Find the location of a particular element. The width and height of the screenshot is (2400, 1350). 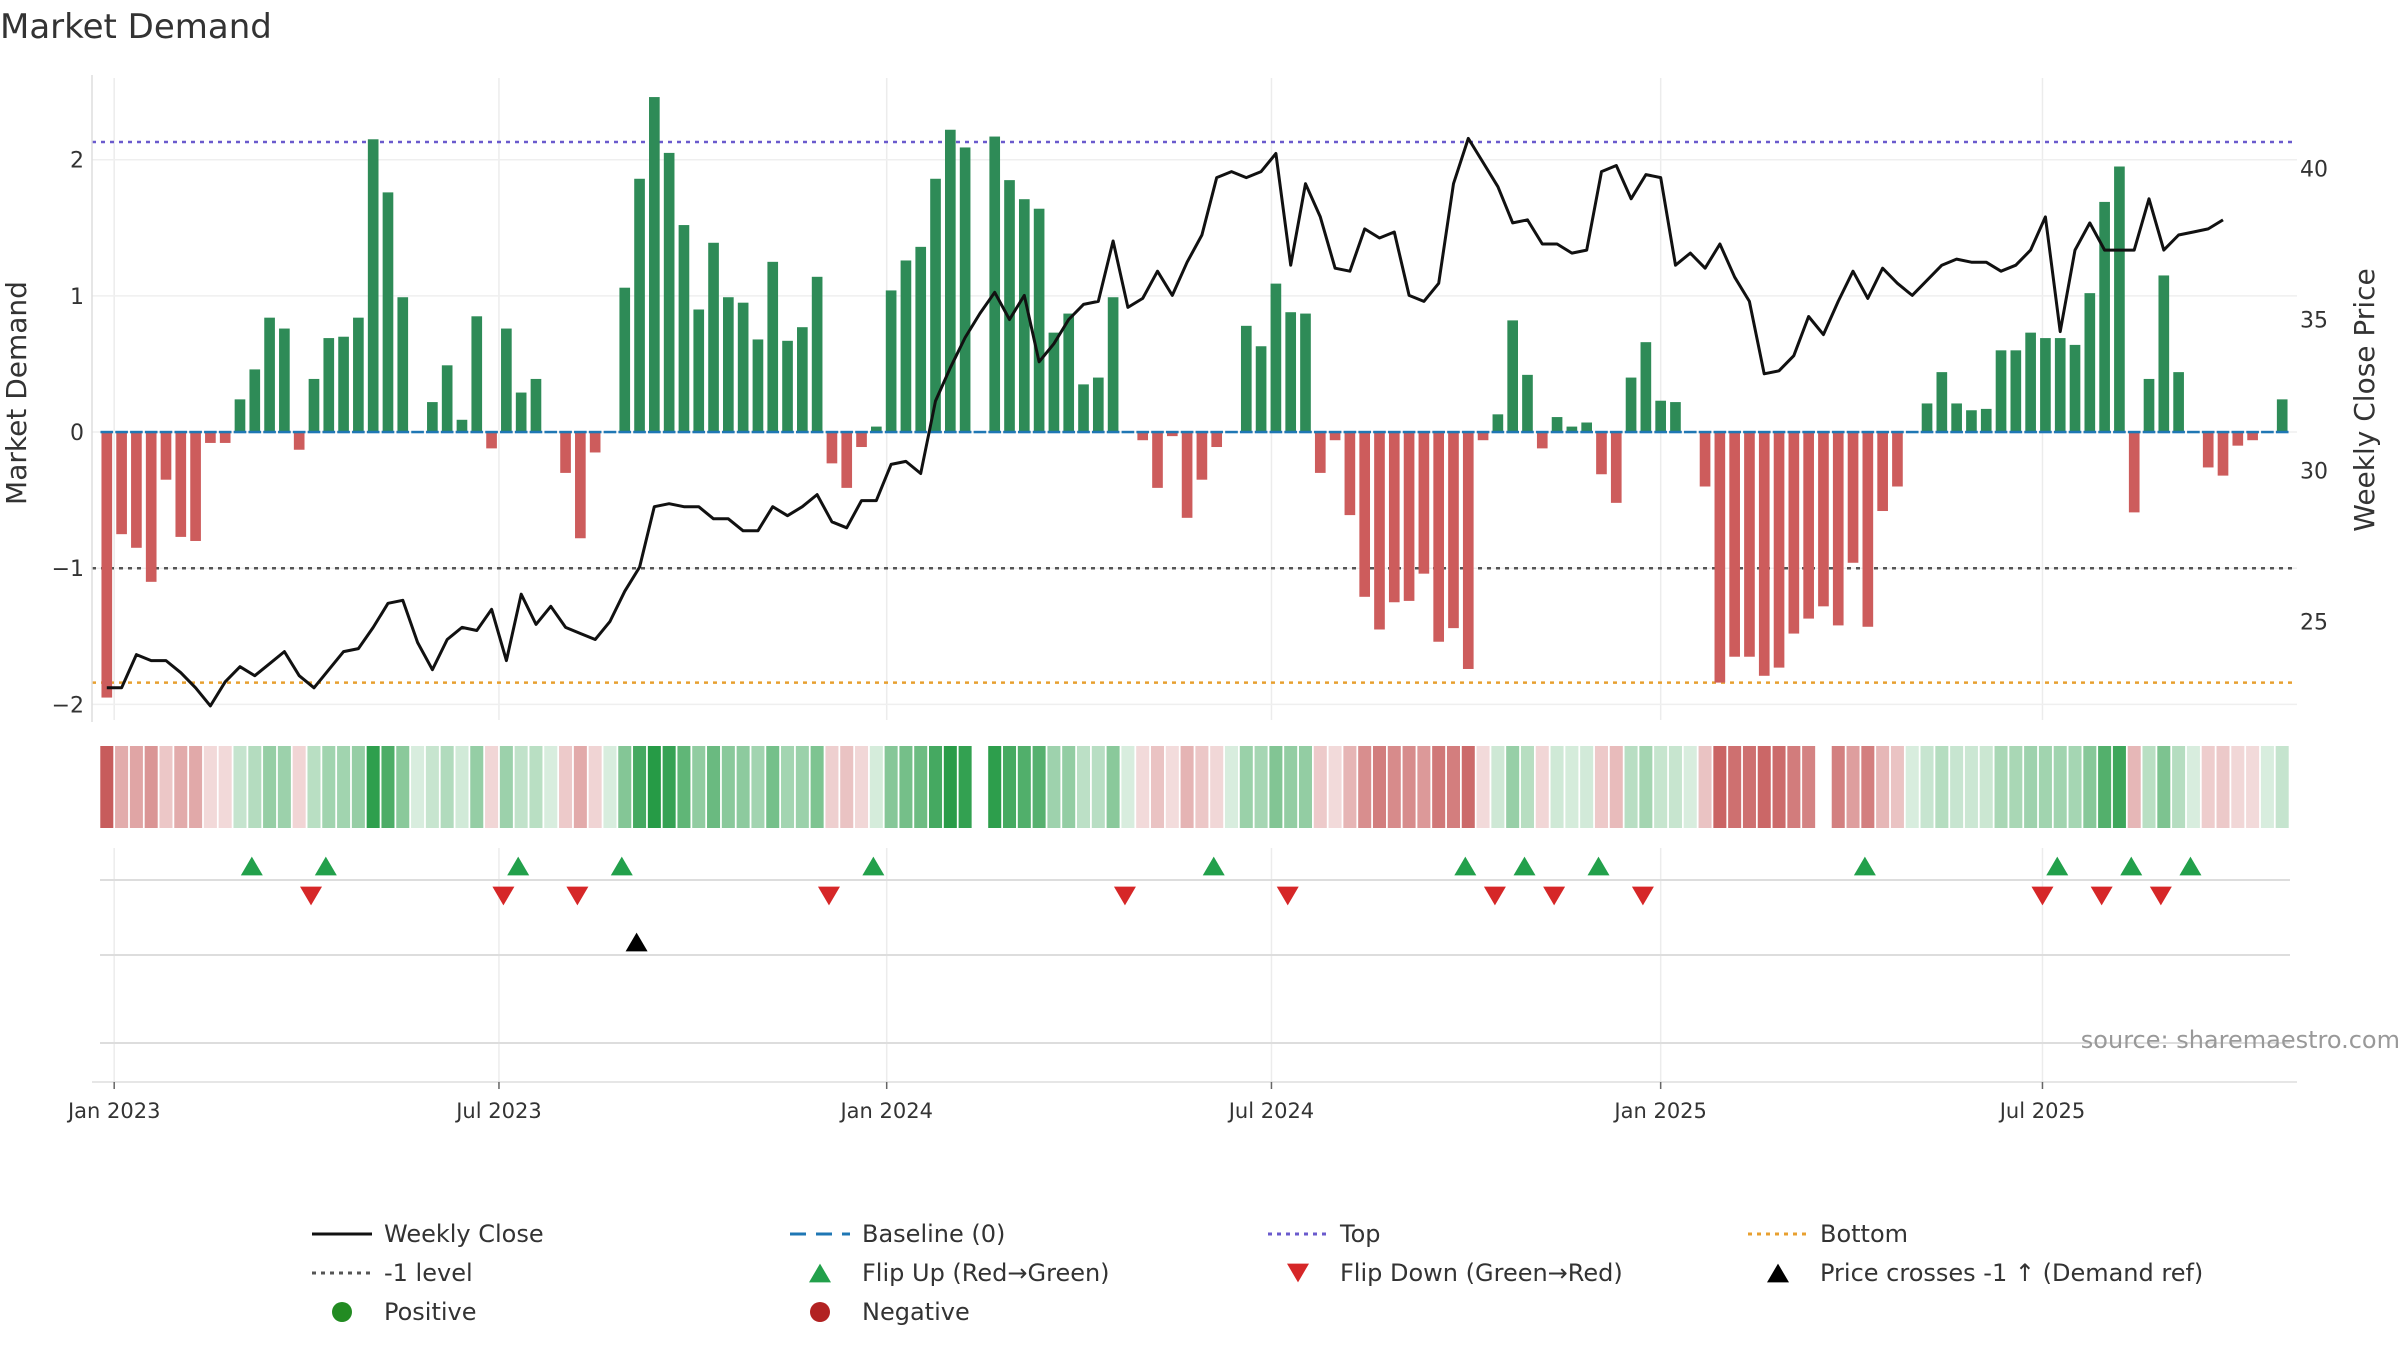

price-cross-marker is located at coordinates (636, 942).